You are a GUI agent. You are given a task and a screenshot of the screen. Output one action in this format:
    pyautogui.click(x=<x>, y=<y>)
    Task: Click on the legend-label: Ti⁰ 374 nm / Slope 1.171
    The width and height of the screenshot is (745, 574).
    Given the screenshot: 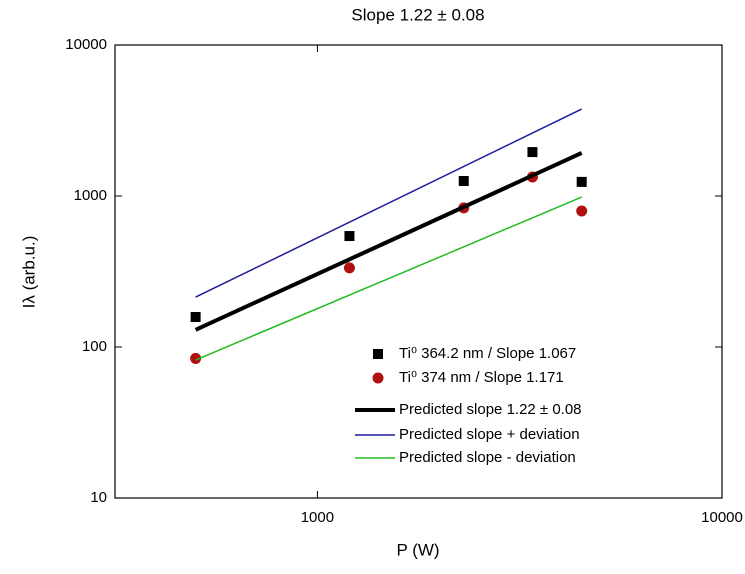 What is the action you would take?
    pyautogui.click(x=481, y=377)
    